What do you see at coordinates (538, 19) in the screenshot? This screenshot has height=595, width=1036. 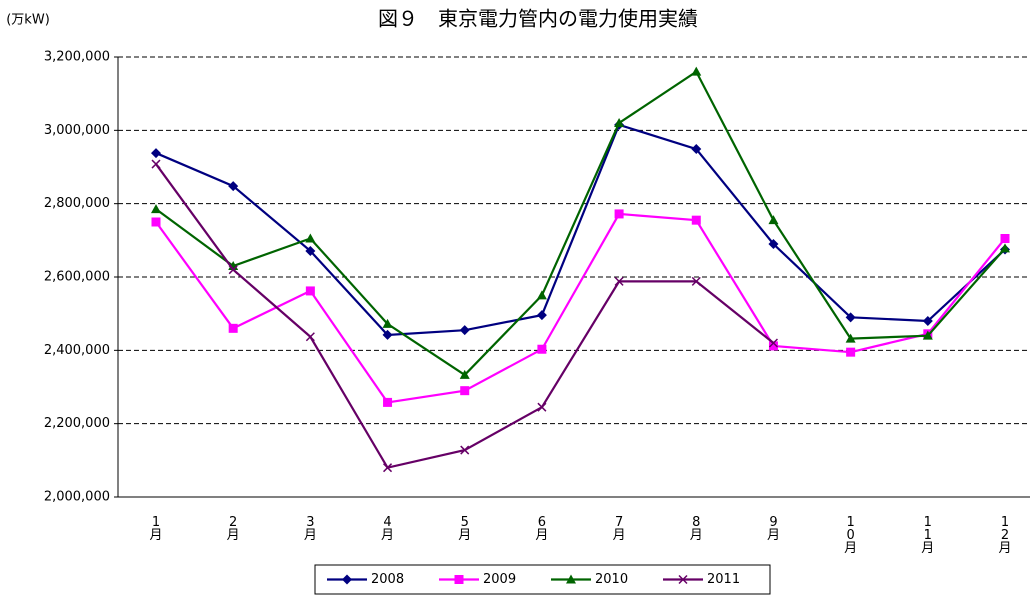 I see `chart-title: 図９ 東京電力管内の電力使用実績` at bounding box center [538, 19].